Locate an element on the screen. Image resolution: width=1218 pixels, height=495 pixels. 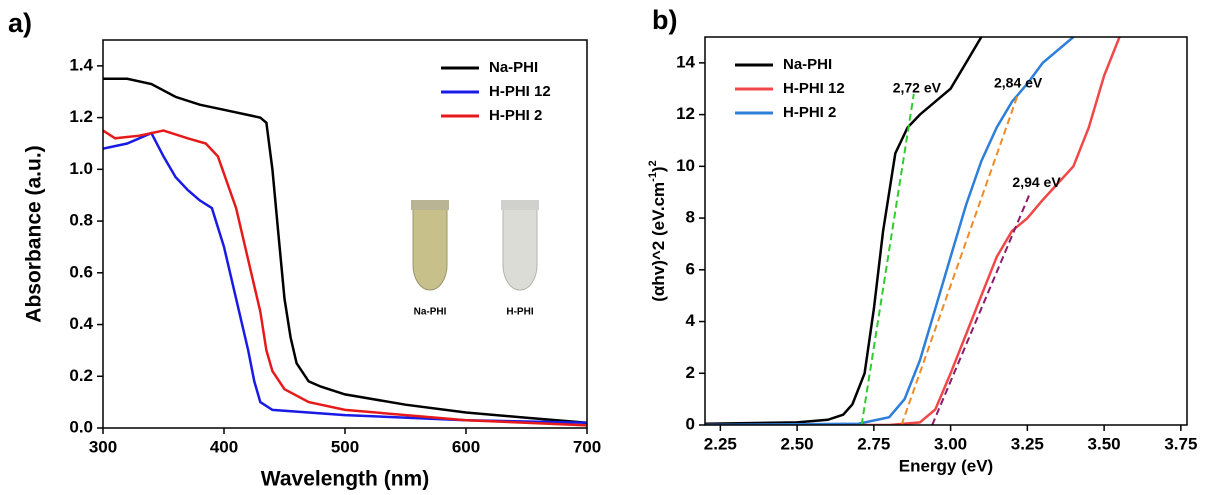
x-tick-label: 3.25 is located at coordinates (1027, 443).